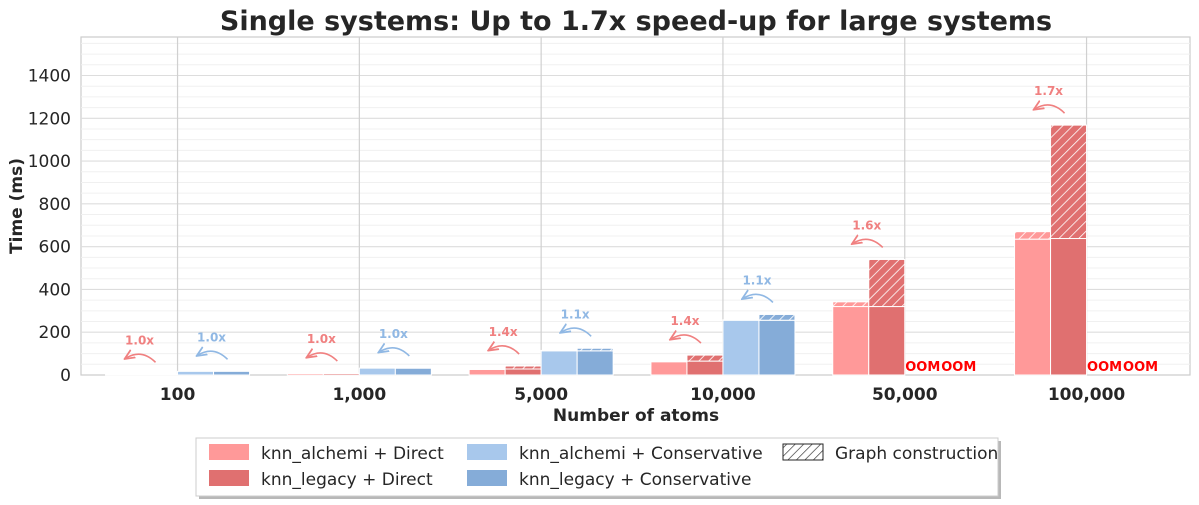  Describe the element at coordinates (636, 416) in the screenshot. I see `x-axis-label: Number of atoms` at that location.